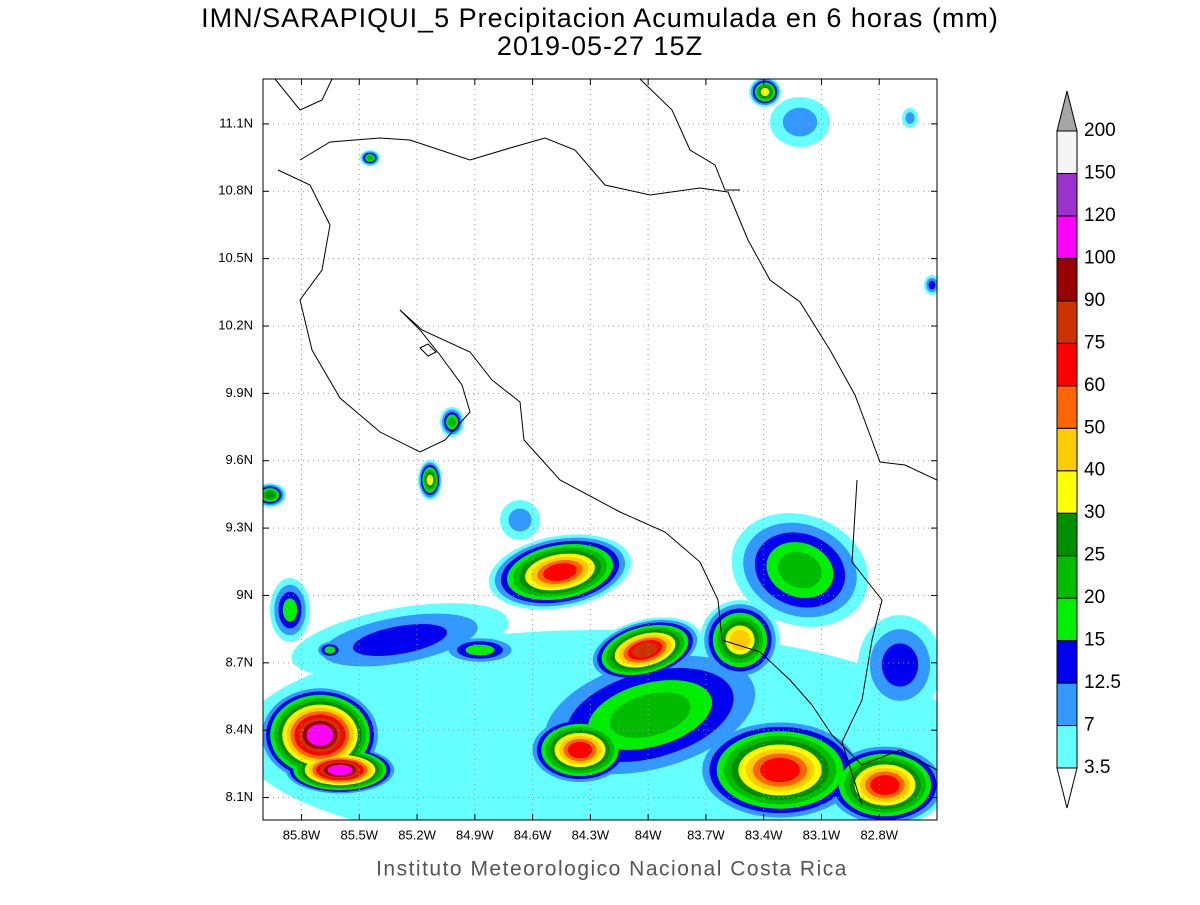 This screenshot has width=1200, height=905. Describe the element at coordinates (648, 834) in the screenshot. I see `x-tick-label: 84W` at that location.